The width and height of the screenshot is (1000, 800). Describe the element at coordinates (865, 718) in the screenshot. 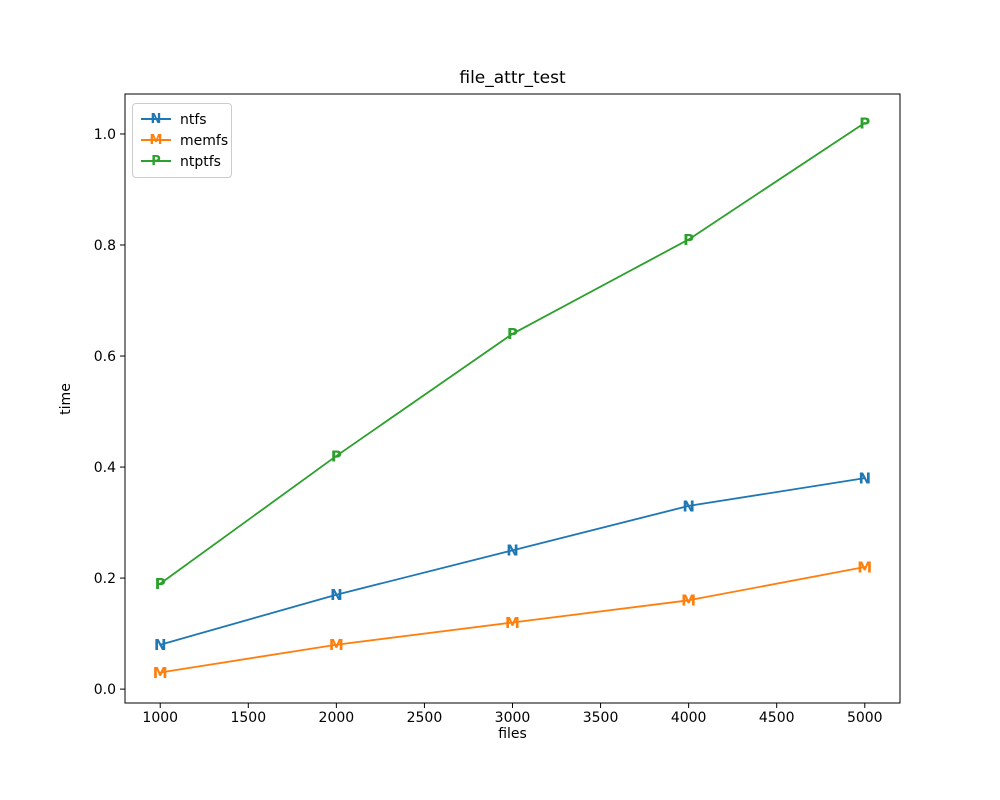

I see `x-tick-label: 5000` at that location.